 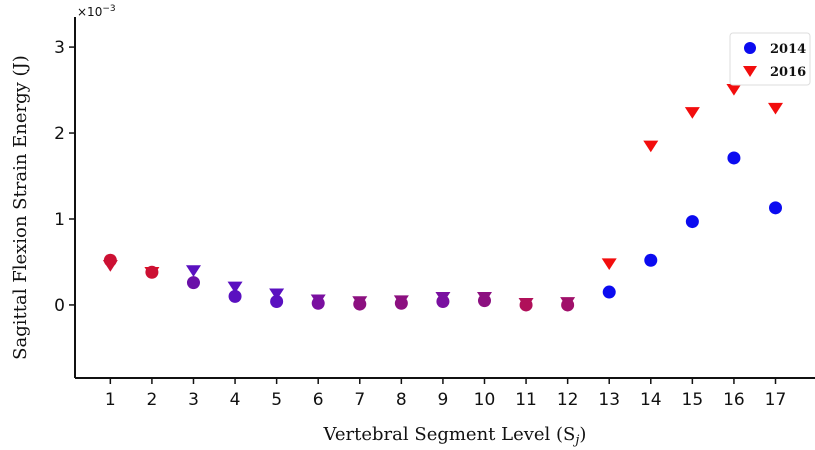 What do you see at coordinates (750, 48) in the screenshot?
I see `legend-marker-2014` at bounding box center [750, 48].